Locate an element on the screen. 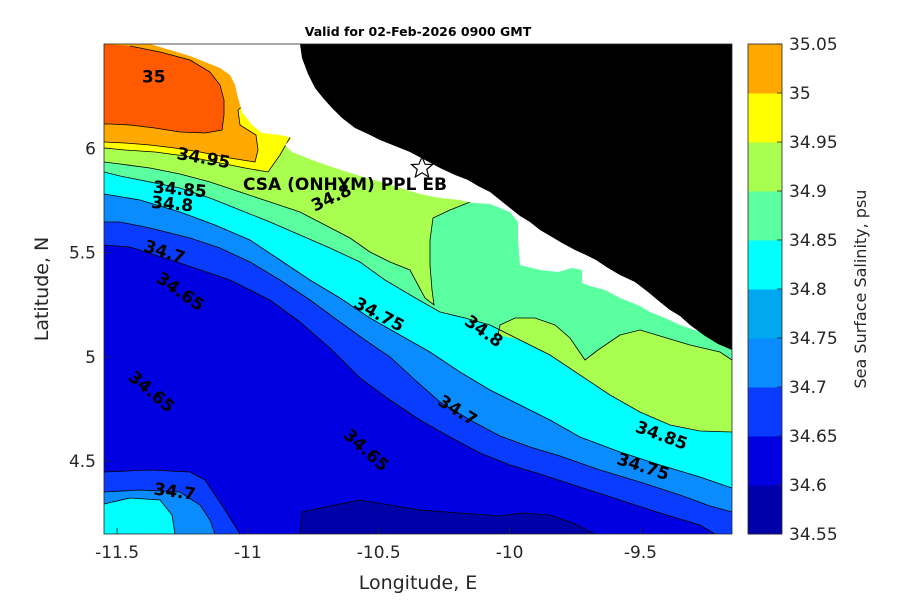 The width and height of the screenshot is (900, 600). star-icon is located at coordinates (422, 167).